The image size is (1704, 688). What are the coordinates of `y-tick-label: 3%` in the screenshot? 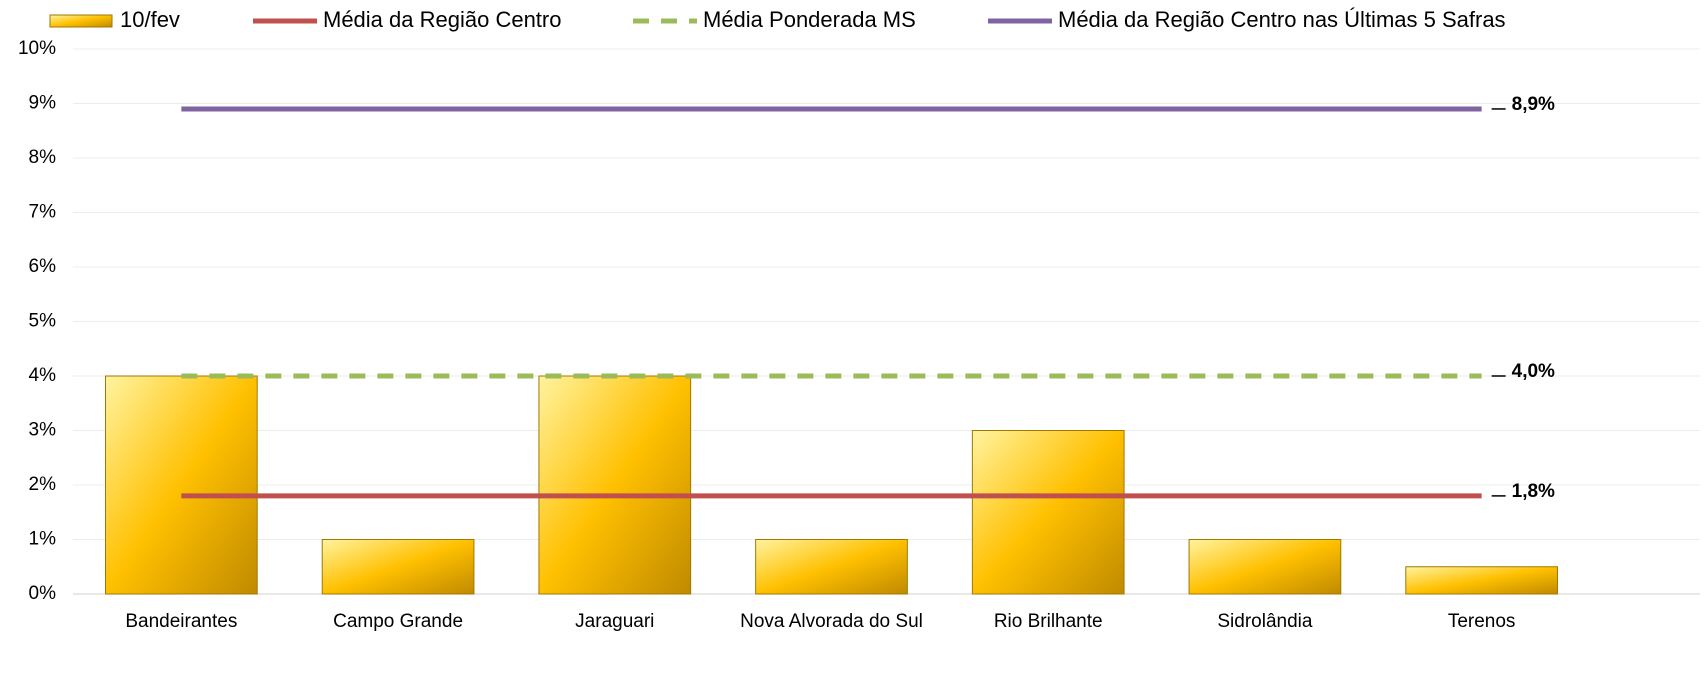 It's located at (43, 430).